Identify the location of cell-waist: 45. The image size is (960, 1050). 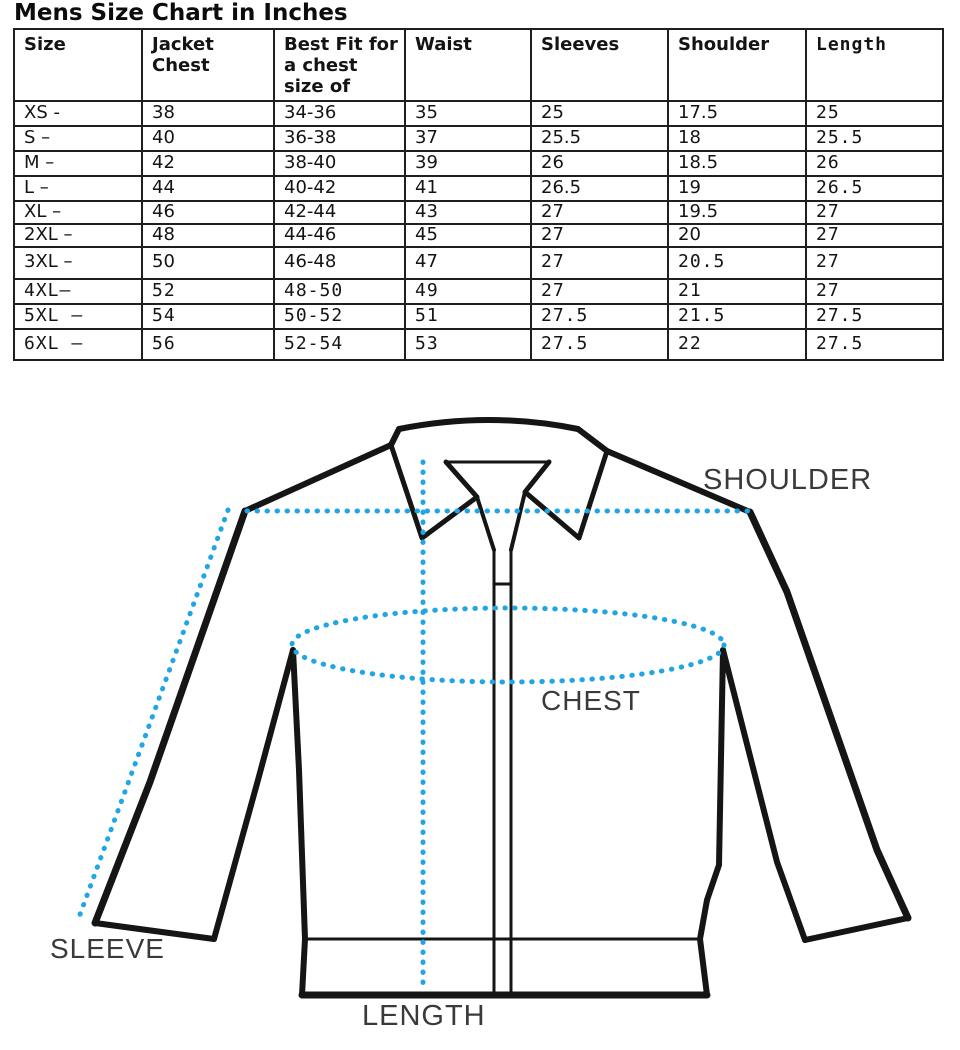
(468, 235).